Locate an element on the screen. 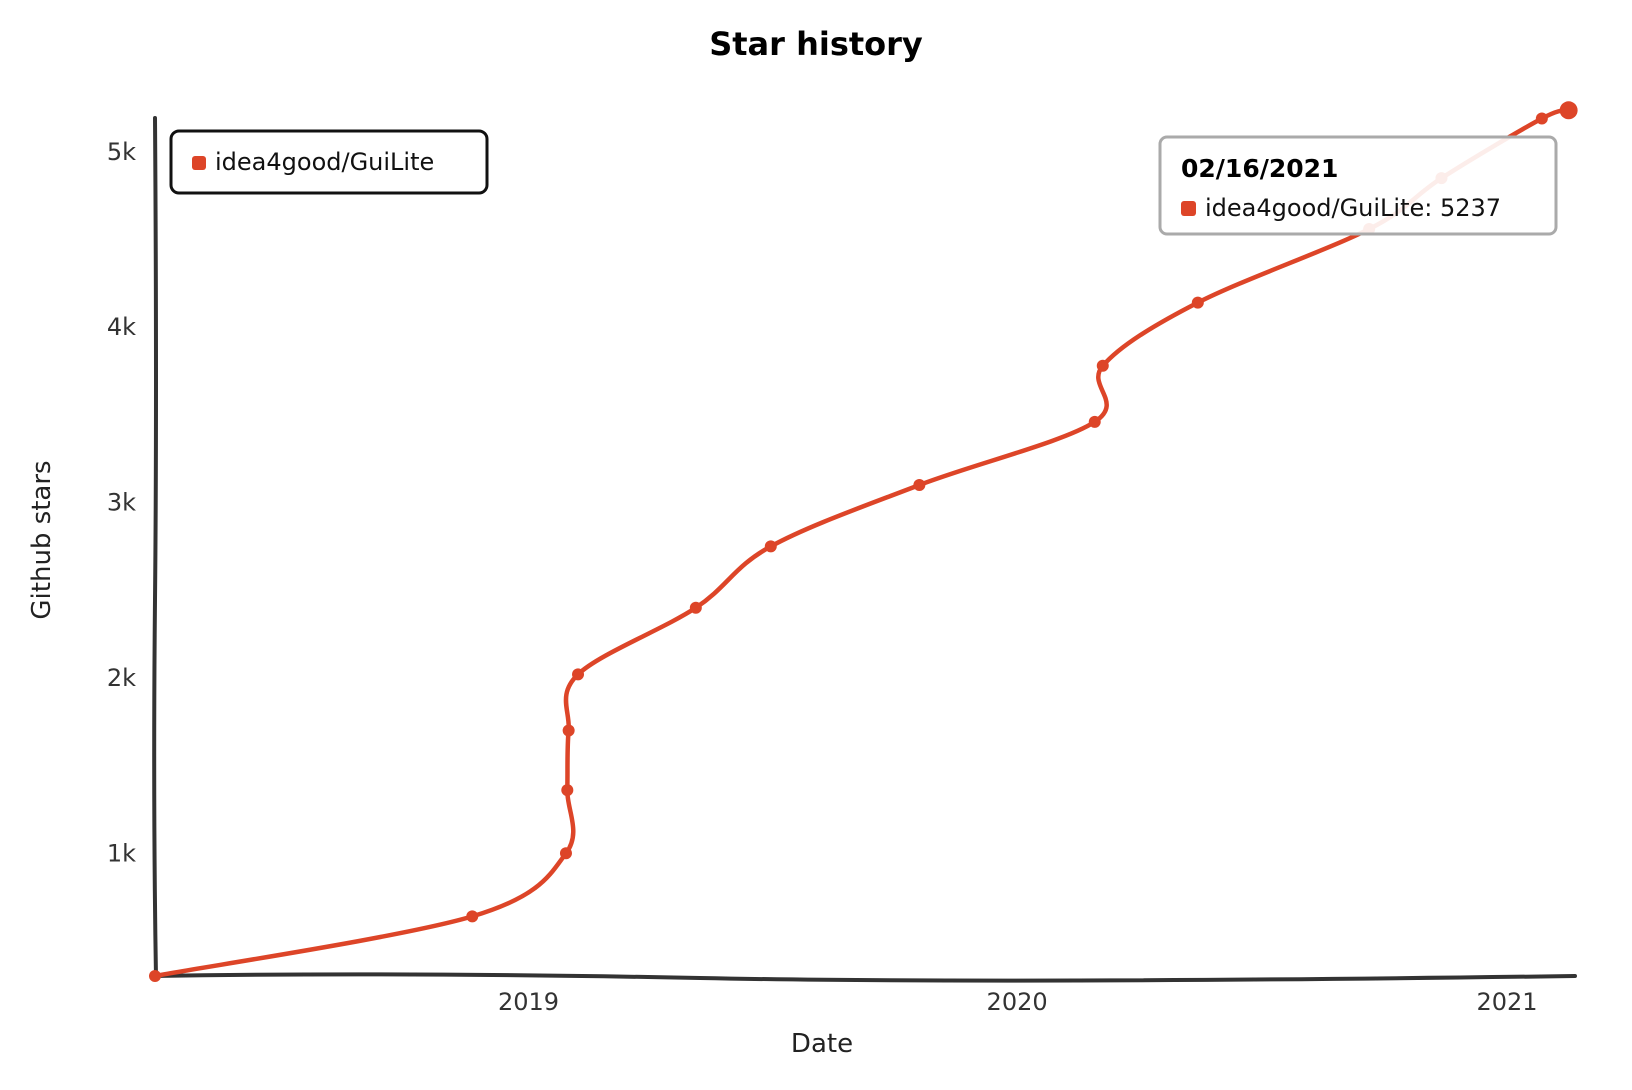  y-tick-label: 3k is located at coordinates (121, 503).